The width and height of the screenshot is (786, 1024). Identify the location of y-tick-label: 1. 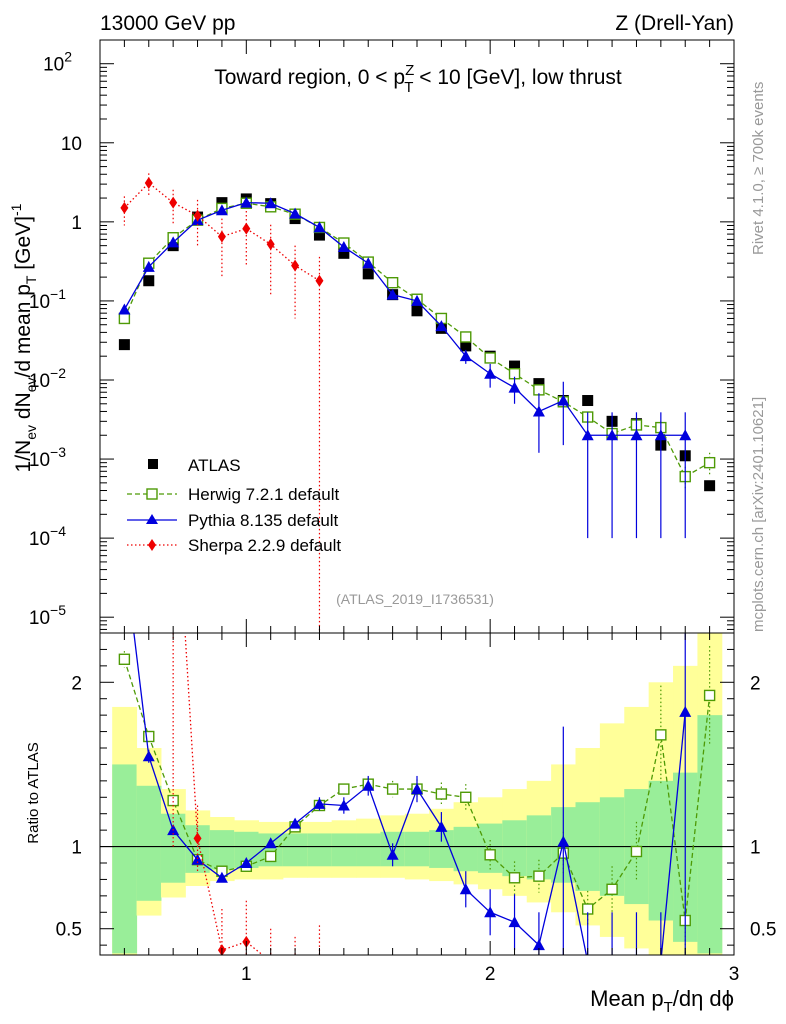
(76, 223).